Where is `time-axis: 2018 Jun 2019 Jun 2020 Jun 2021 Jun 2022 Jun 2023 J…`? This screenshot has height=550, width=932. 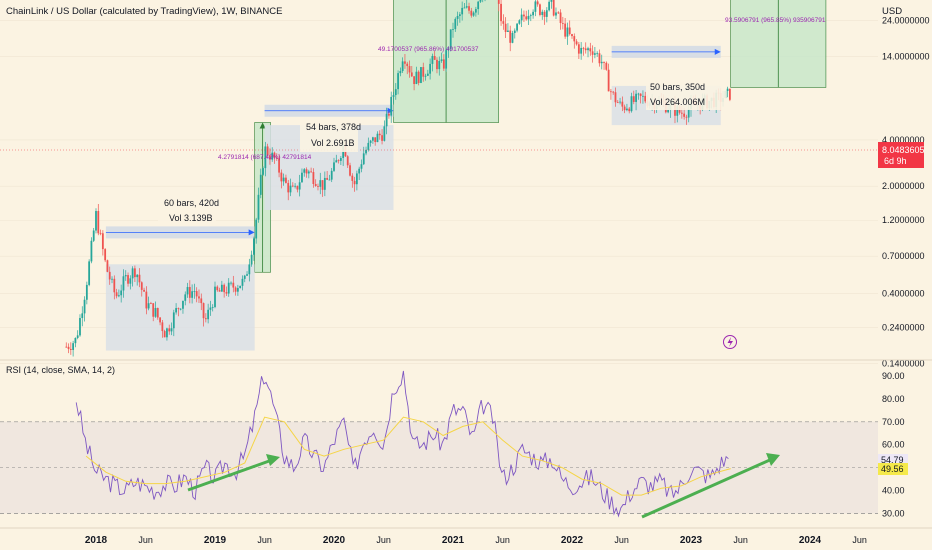 time-axis: 2018 Jun 2019 Jun 2020 Jun 2021 Jun 2022 Jun 2023 J… is located at coordinates (476, 540).